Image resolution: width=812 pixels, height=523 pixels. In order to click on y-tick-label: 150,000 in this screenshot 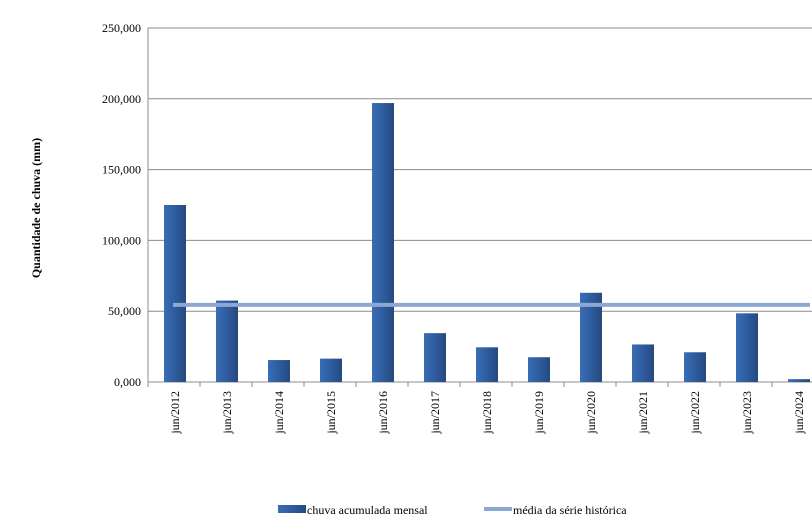, I will do `click(121, 170)`.